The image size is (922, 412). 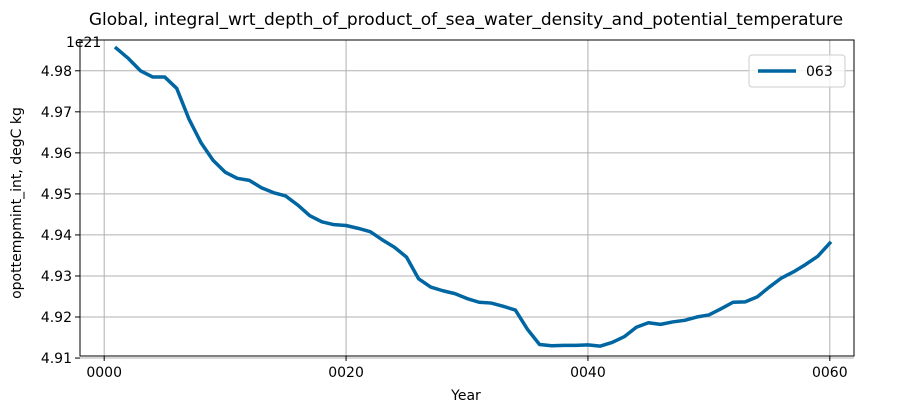 What do you see at coordinates (56, 72) in the screenshot?
I see `y-tick-label: 4.98` at bounding box center [56, 72].